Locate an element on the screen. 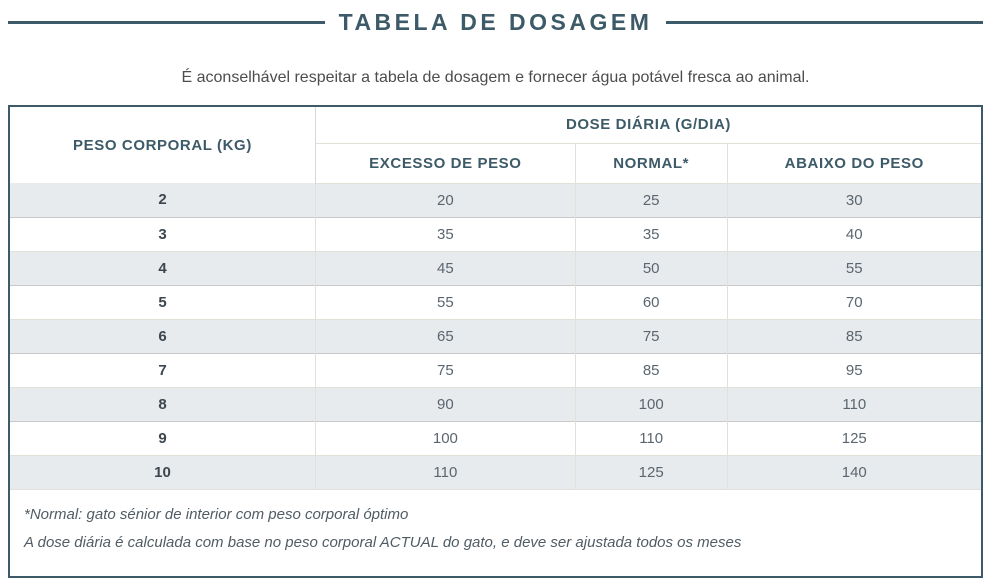  weight-cell: 6 is located at coordinates (162, 336).